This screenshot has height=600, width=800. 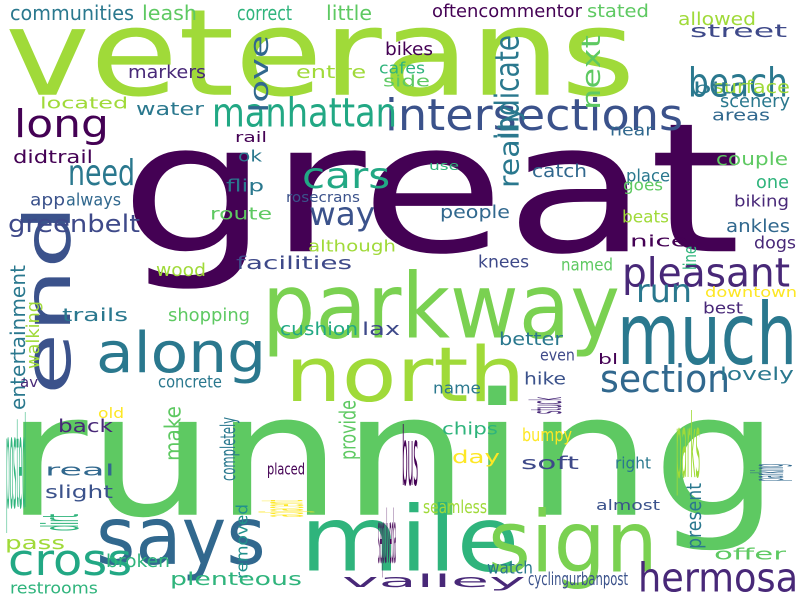 I want to click on cloud-word-cafes: cafes, so click(x=402, y=68).